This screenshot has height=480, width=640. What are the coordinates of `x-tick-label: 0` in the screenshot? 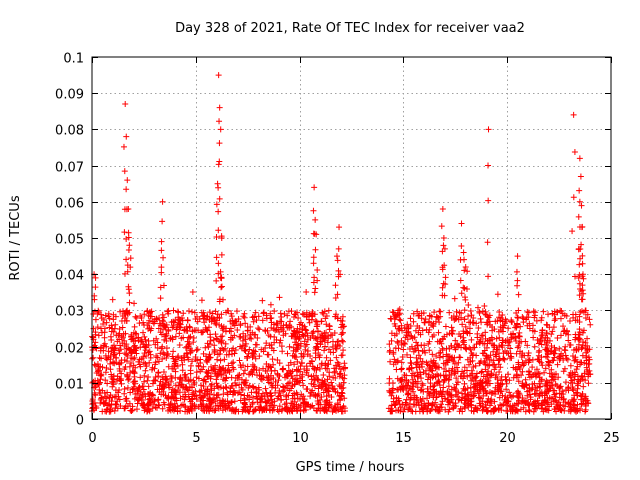 It's located at (92, 438).